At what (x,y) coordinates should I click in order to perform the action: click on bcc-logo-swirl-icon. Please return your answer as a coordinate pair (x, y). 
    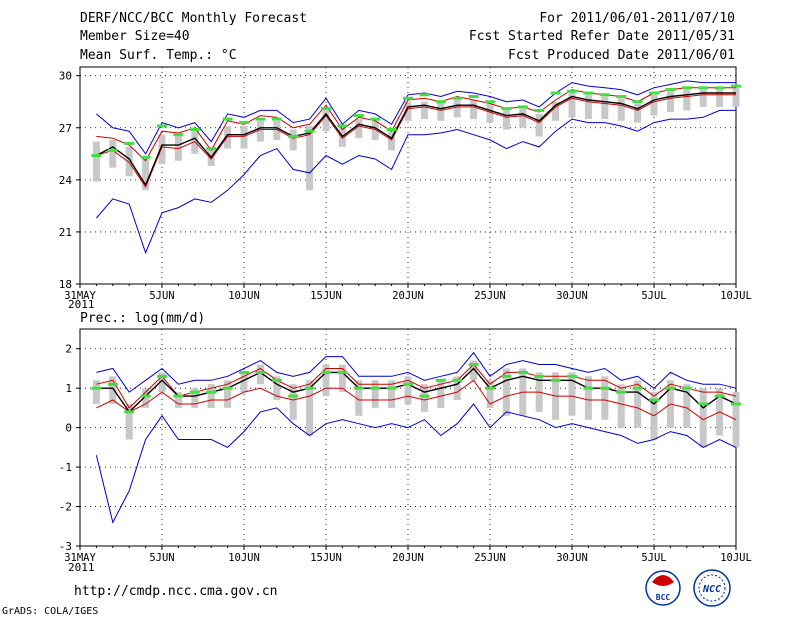
    Looking at the image, I should click on (663, 580).